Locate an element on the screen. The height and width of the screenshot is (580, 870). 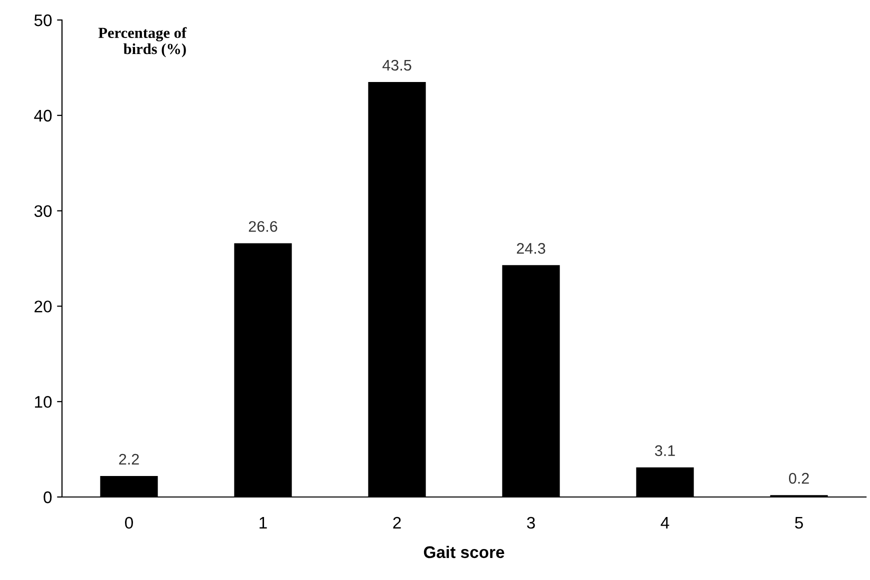
x-tick-label: 1 is located at coordinates (263, 523).